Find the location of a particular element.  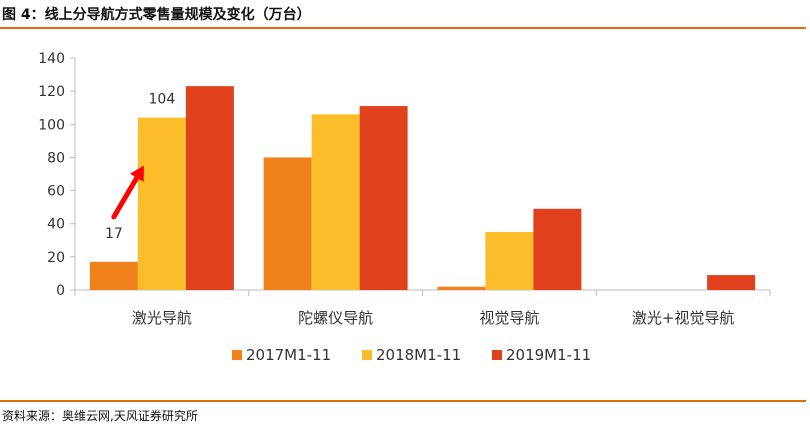

y-tick-label: 0 is located at coordinates (60, 291).